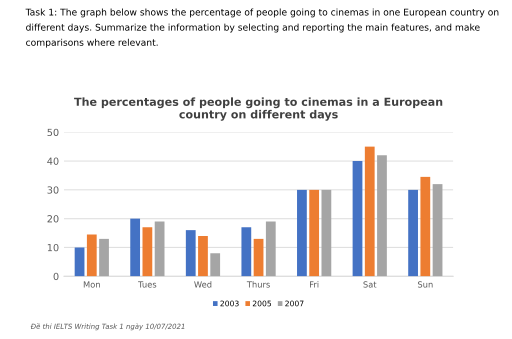 This screenshot has width=512, height=339. Describe the element at coordinates (258, 284) in the screenshot. I see `x-tick-label: Thurs` at that location.